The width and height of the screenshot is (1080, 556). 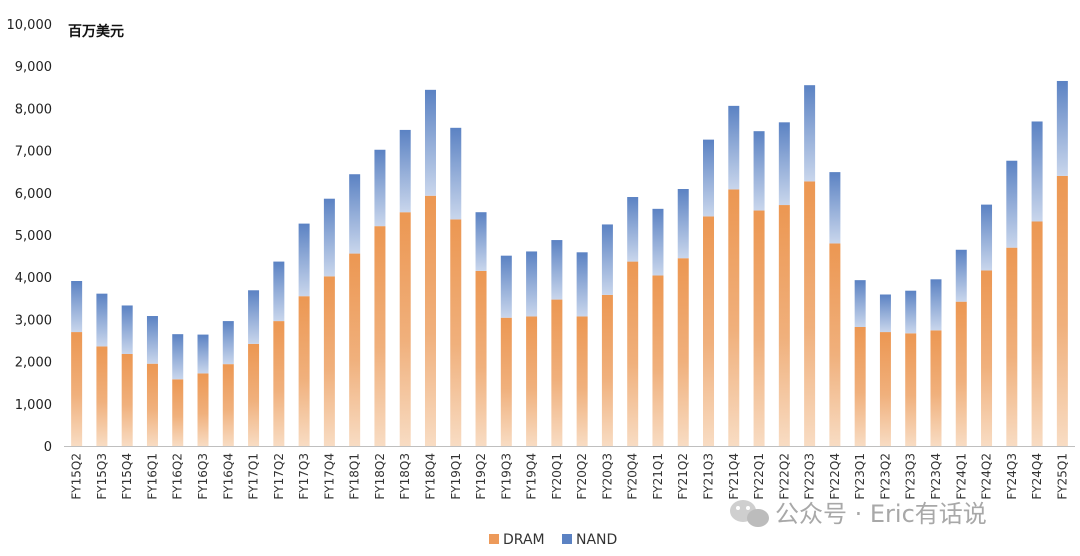 I want to click on x-tick-label: FY21Q1, so click(x=658, y=476).